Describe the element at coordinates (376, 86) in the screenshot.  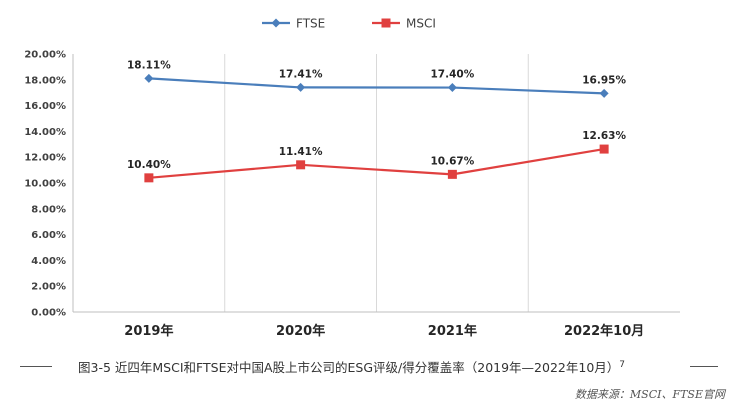
I see `series-line-ftse` at that location.